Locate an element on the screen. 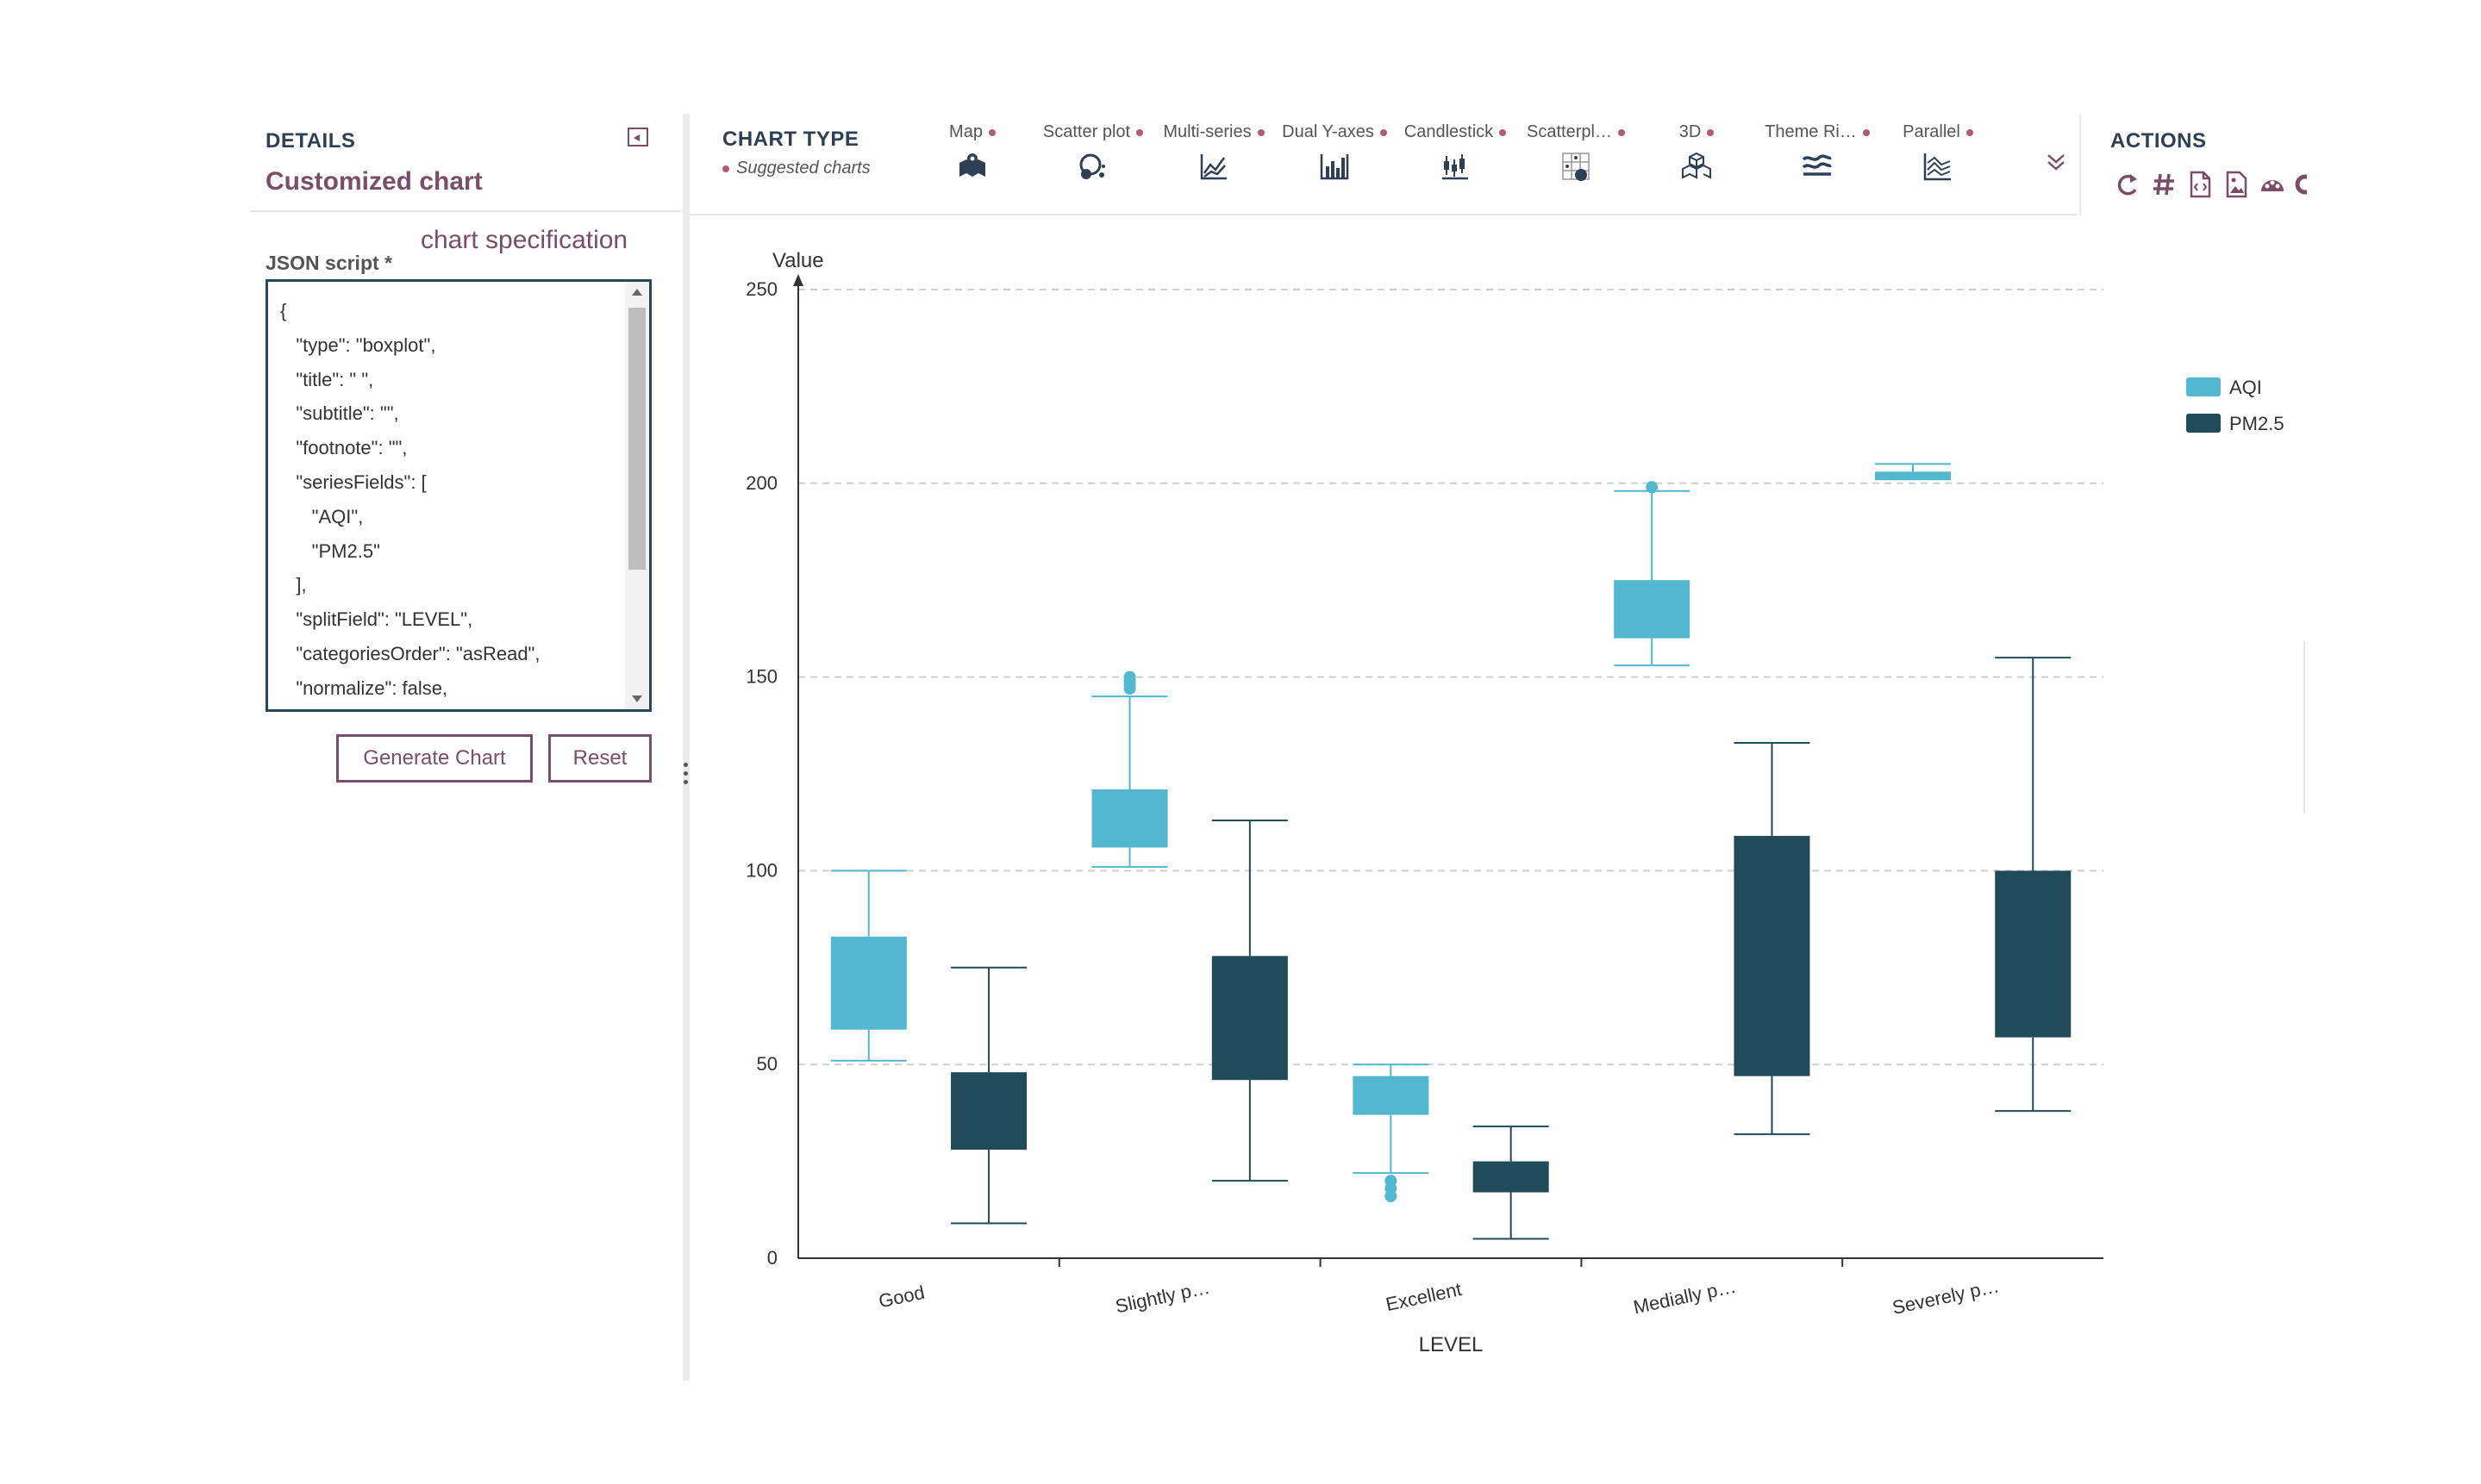 This screenshot has width=2481, height=1484. chart-type-label: Candlestick is located at coordinates (1448, 131).